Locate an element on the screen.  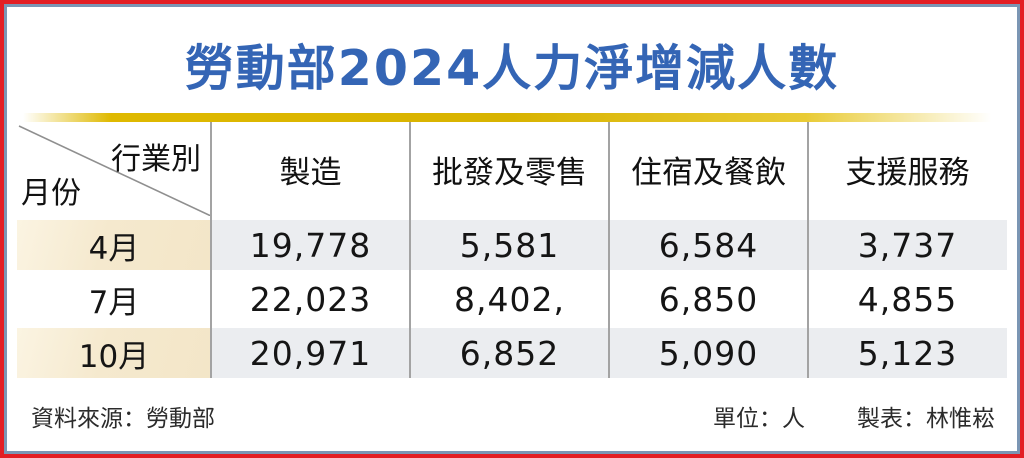
corner-header-cell: 行業別 月份 is located at coordinates (114, 169).